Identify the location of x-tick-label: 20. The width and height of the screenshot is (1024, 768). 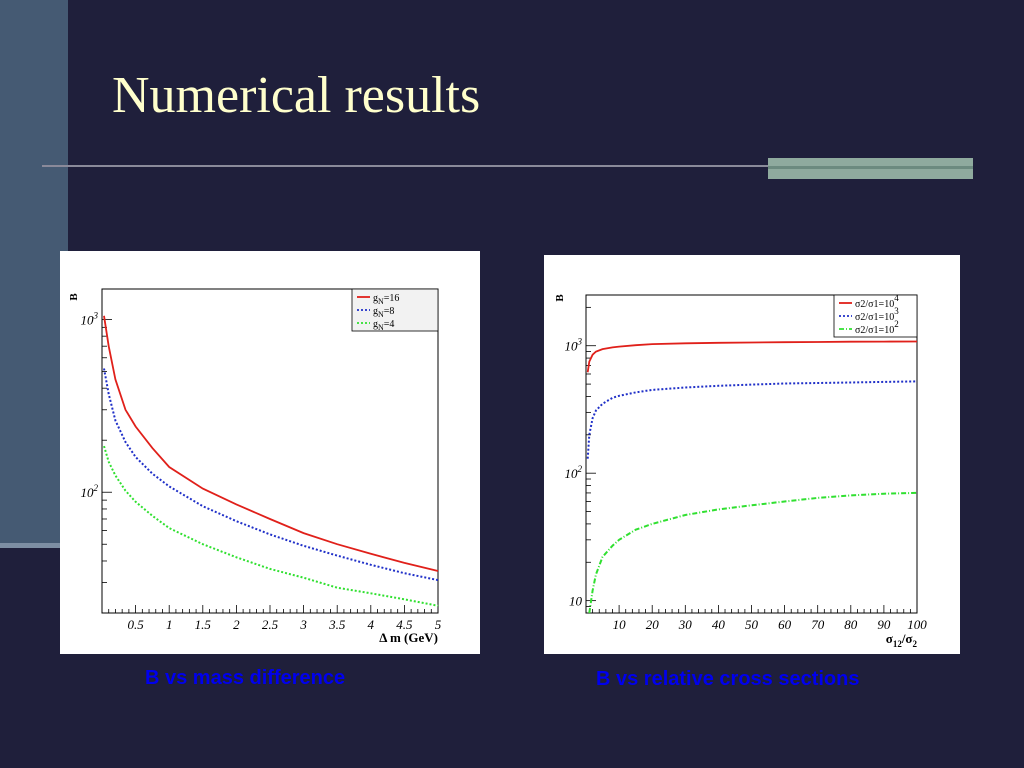
(653, 624).